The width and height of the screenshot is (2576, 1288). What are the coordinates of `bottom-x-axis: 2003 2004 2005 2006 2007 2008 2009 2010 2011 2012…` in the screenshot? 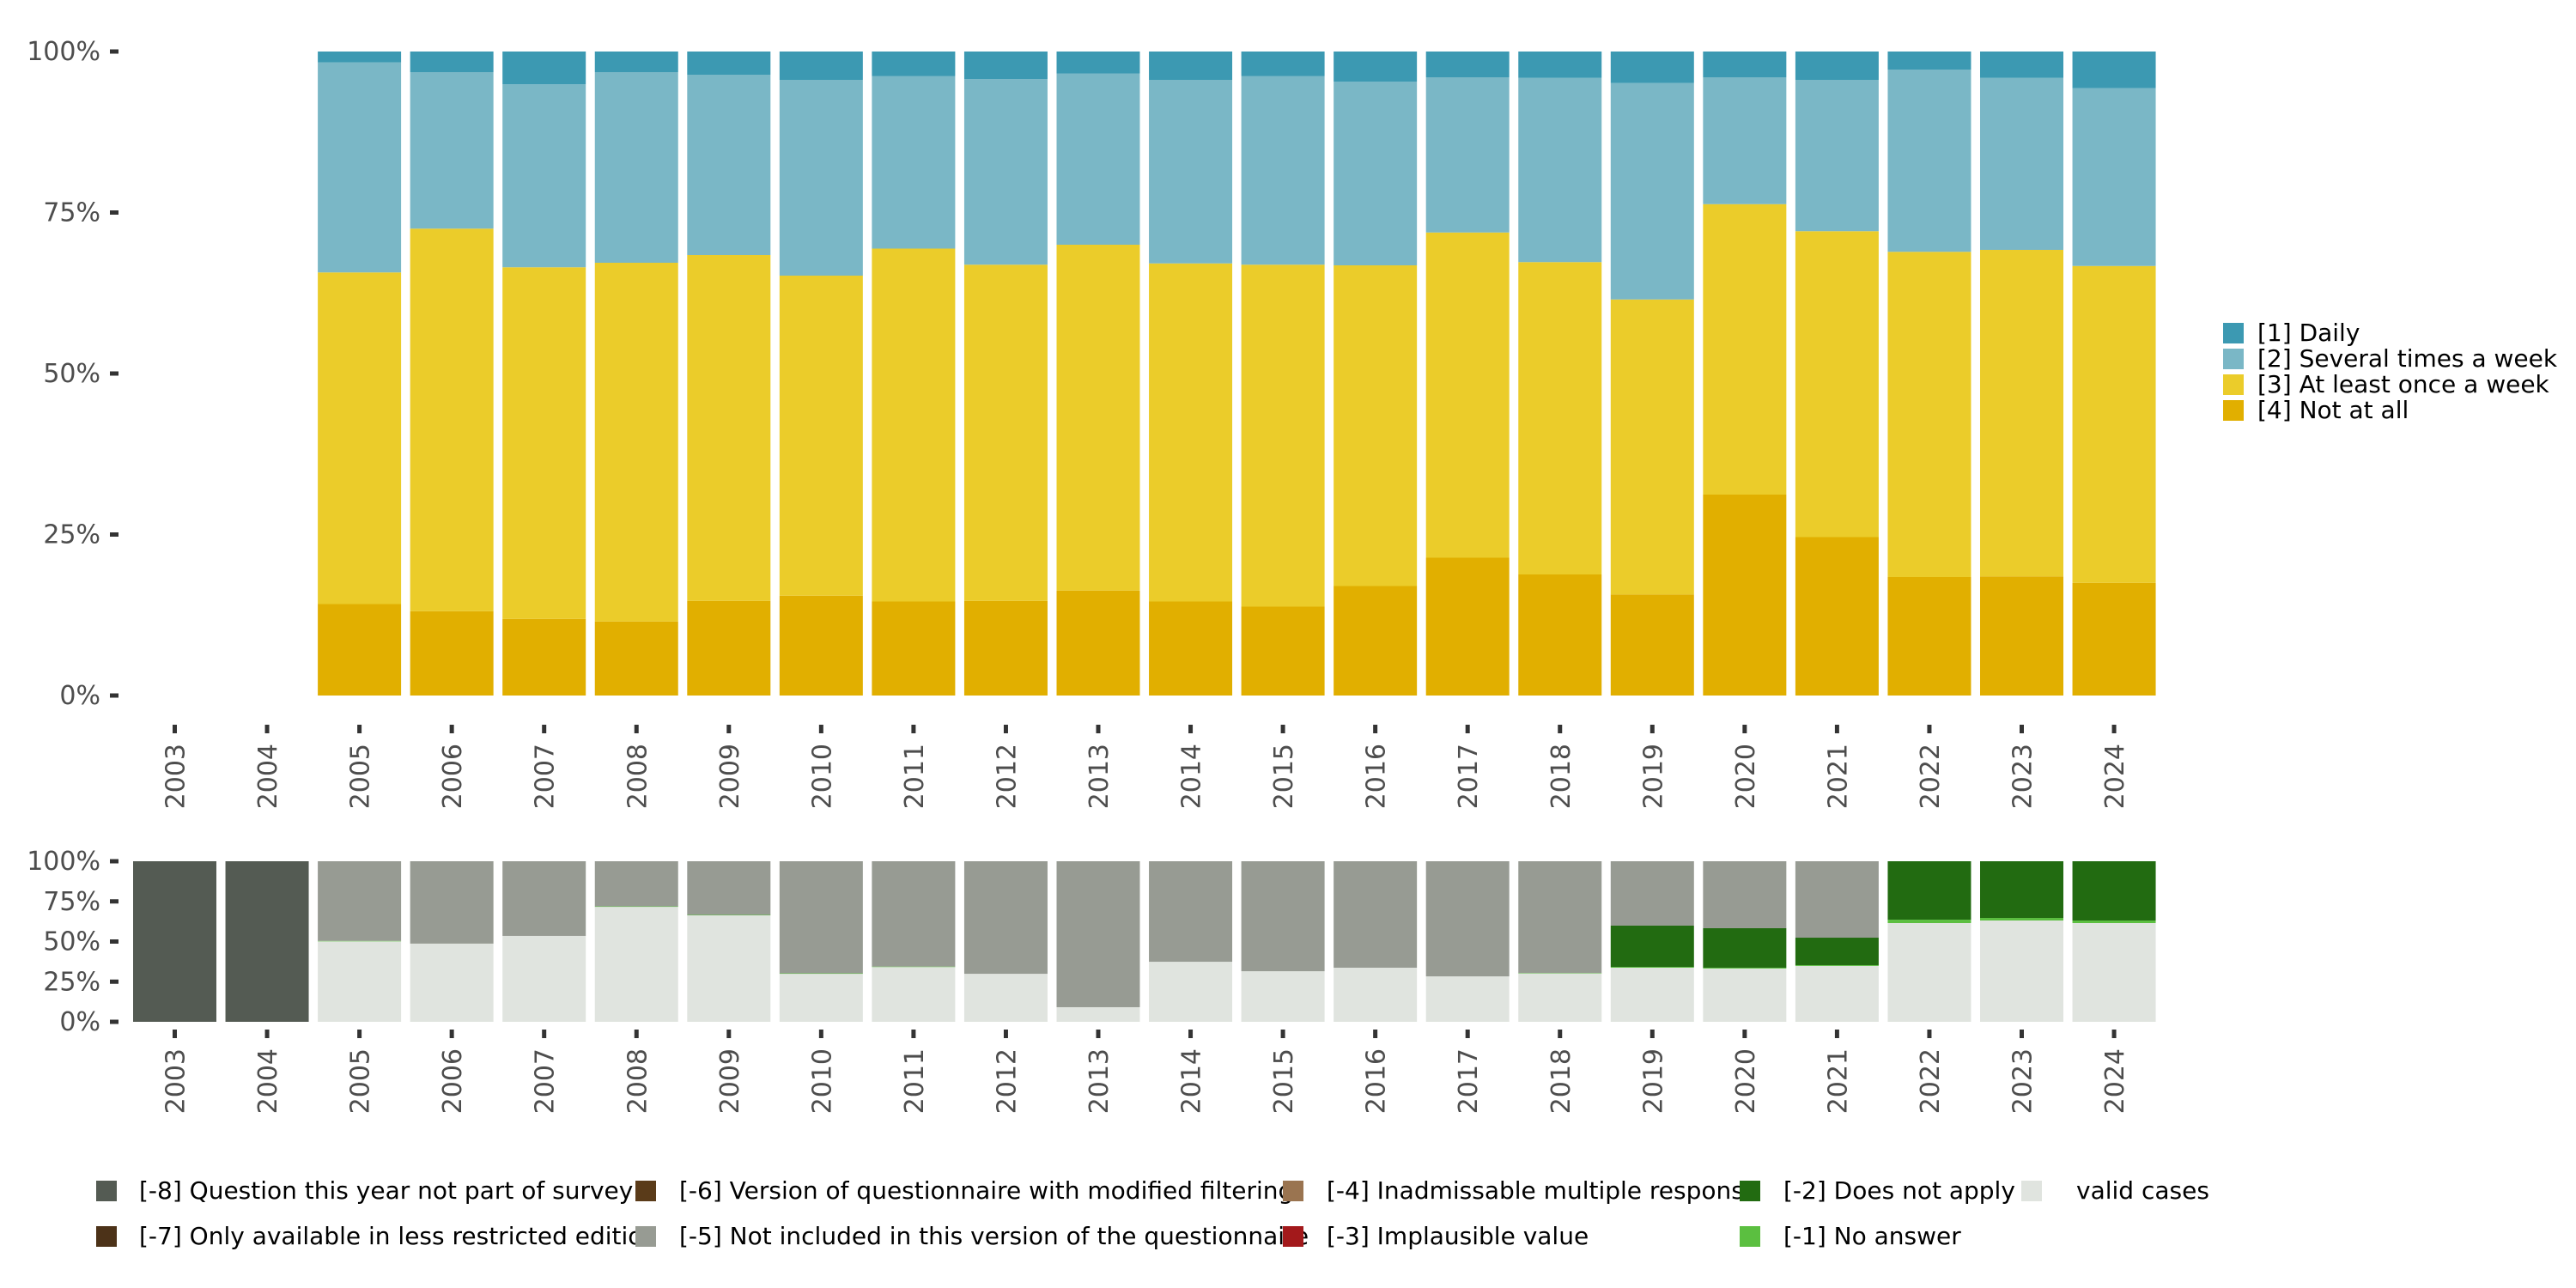 It's located at (1145, 1072).